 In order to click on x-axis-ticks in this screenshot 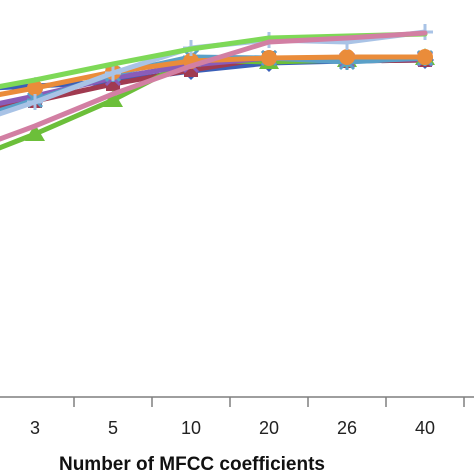, I will do `click(269, 402)`.